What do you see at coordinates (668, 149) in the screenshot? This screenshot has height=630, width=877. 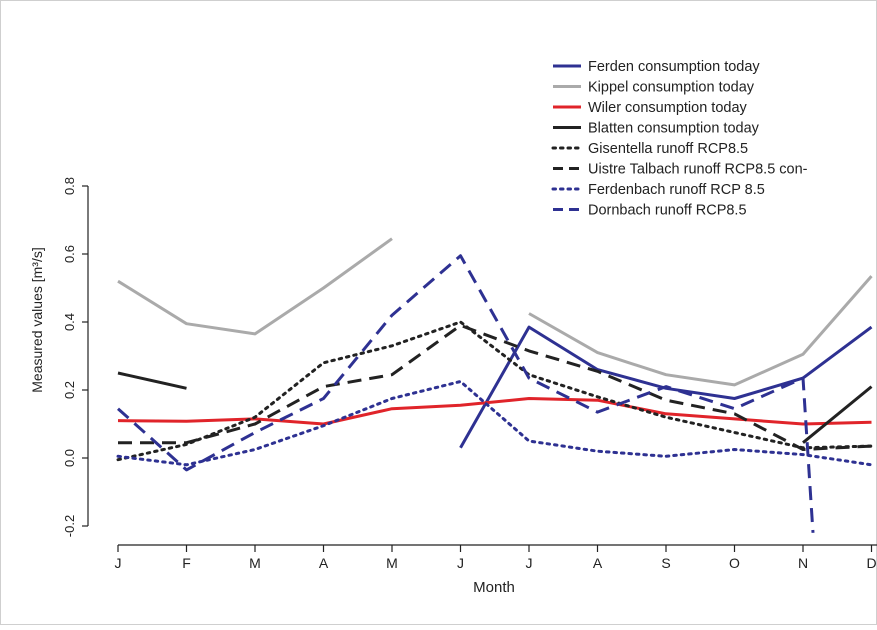 I see `legend-label: Gisentella runoff RCP8.5` at bounding box center [668, 149].